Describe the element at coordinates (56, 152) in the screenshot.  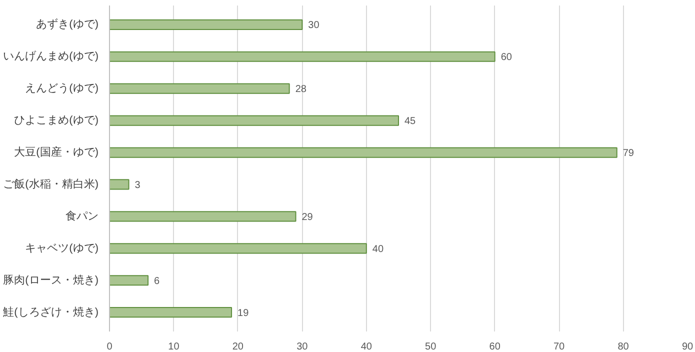
I see `y-tick-label: 大豆(国産・ゆで)` at that location.